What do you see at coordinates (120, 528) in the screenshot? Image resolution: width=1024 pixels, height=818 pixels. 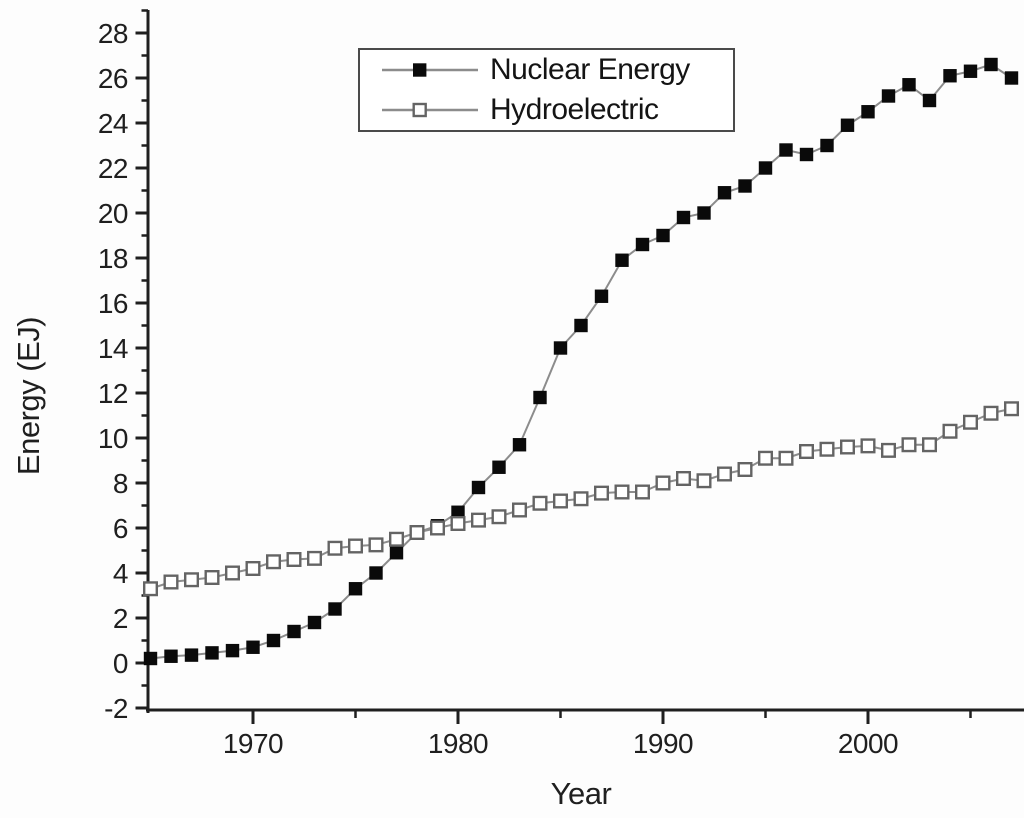 I see `y-tick-label: 6` at bounding box center [120, 528].